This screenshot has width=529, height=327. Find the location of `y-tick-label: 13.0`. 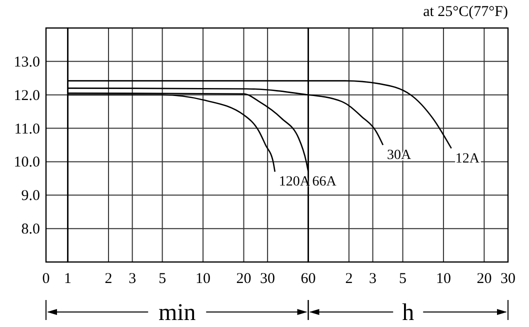

y-tick-label: 13.0 is located at coordinates (27, 62).